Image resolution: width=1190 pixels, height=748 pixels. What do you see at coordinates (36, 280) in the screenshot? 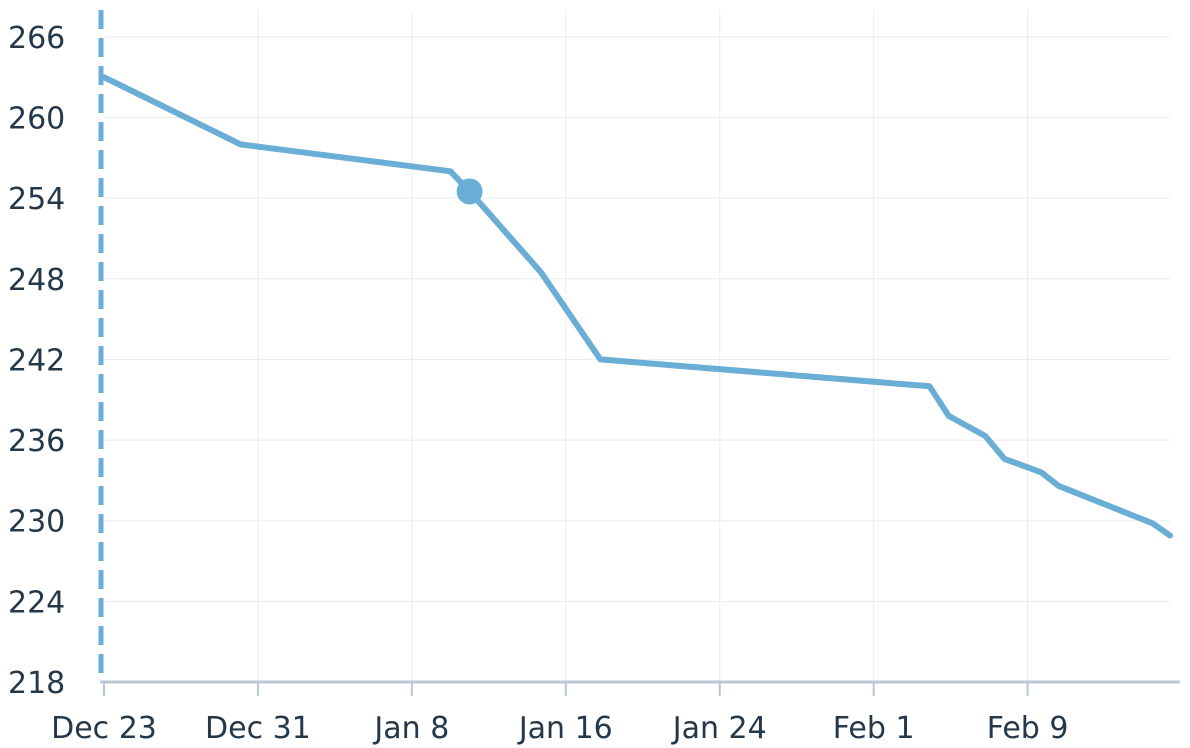
I see `y-tick-label: 248` at bounding box center [36, 280].